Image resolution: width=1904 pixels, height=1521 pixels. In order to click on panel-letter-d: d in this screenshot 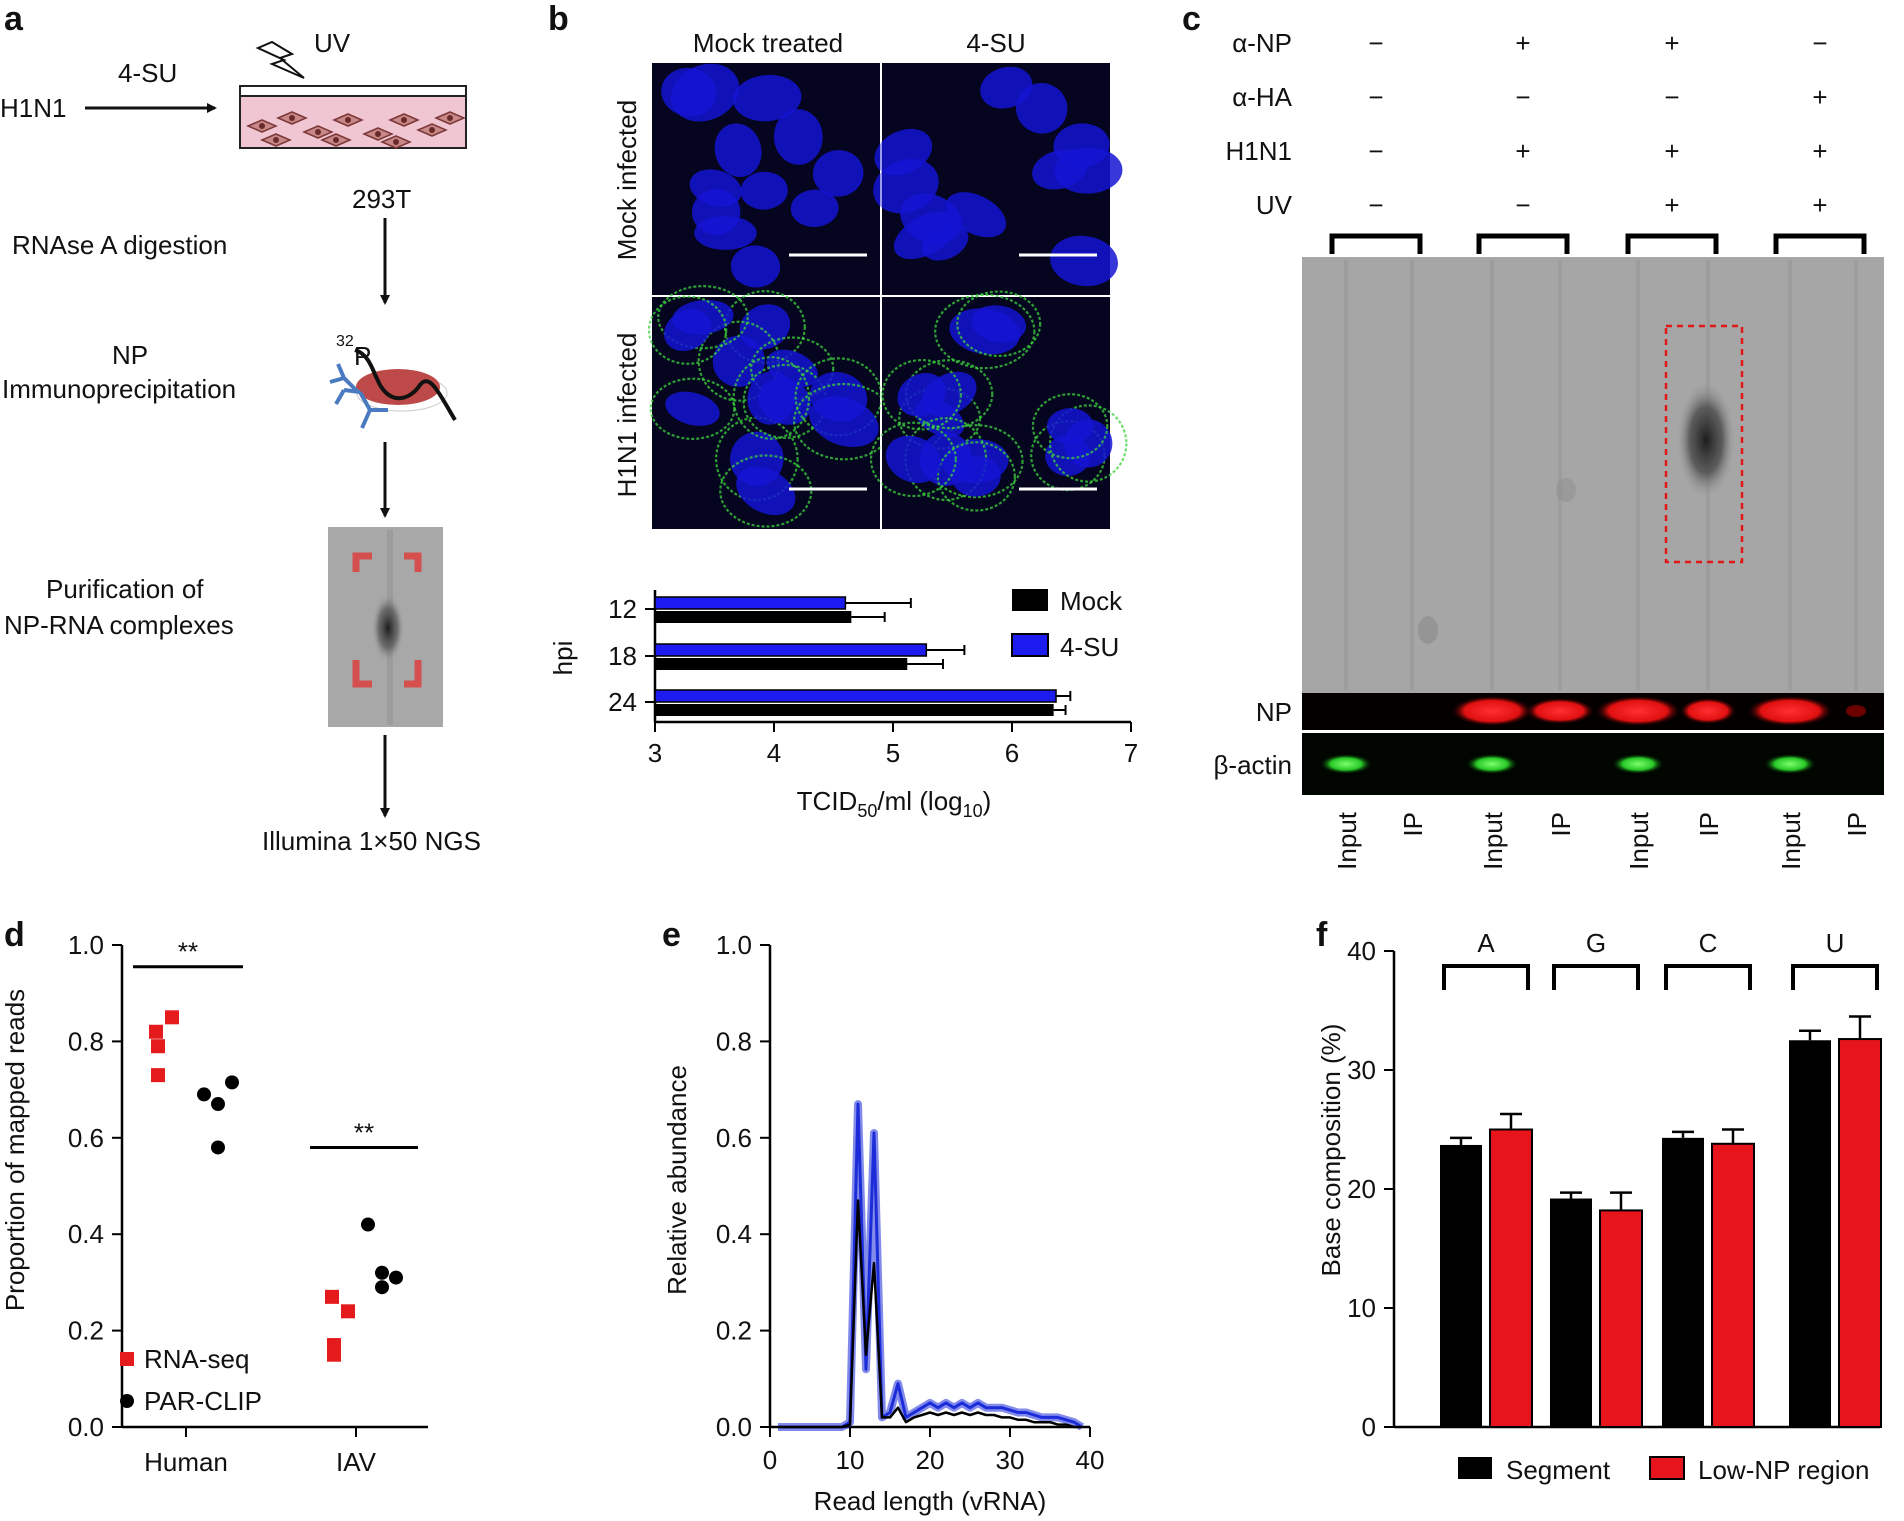, I will do `click(14, 935)`.